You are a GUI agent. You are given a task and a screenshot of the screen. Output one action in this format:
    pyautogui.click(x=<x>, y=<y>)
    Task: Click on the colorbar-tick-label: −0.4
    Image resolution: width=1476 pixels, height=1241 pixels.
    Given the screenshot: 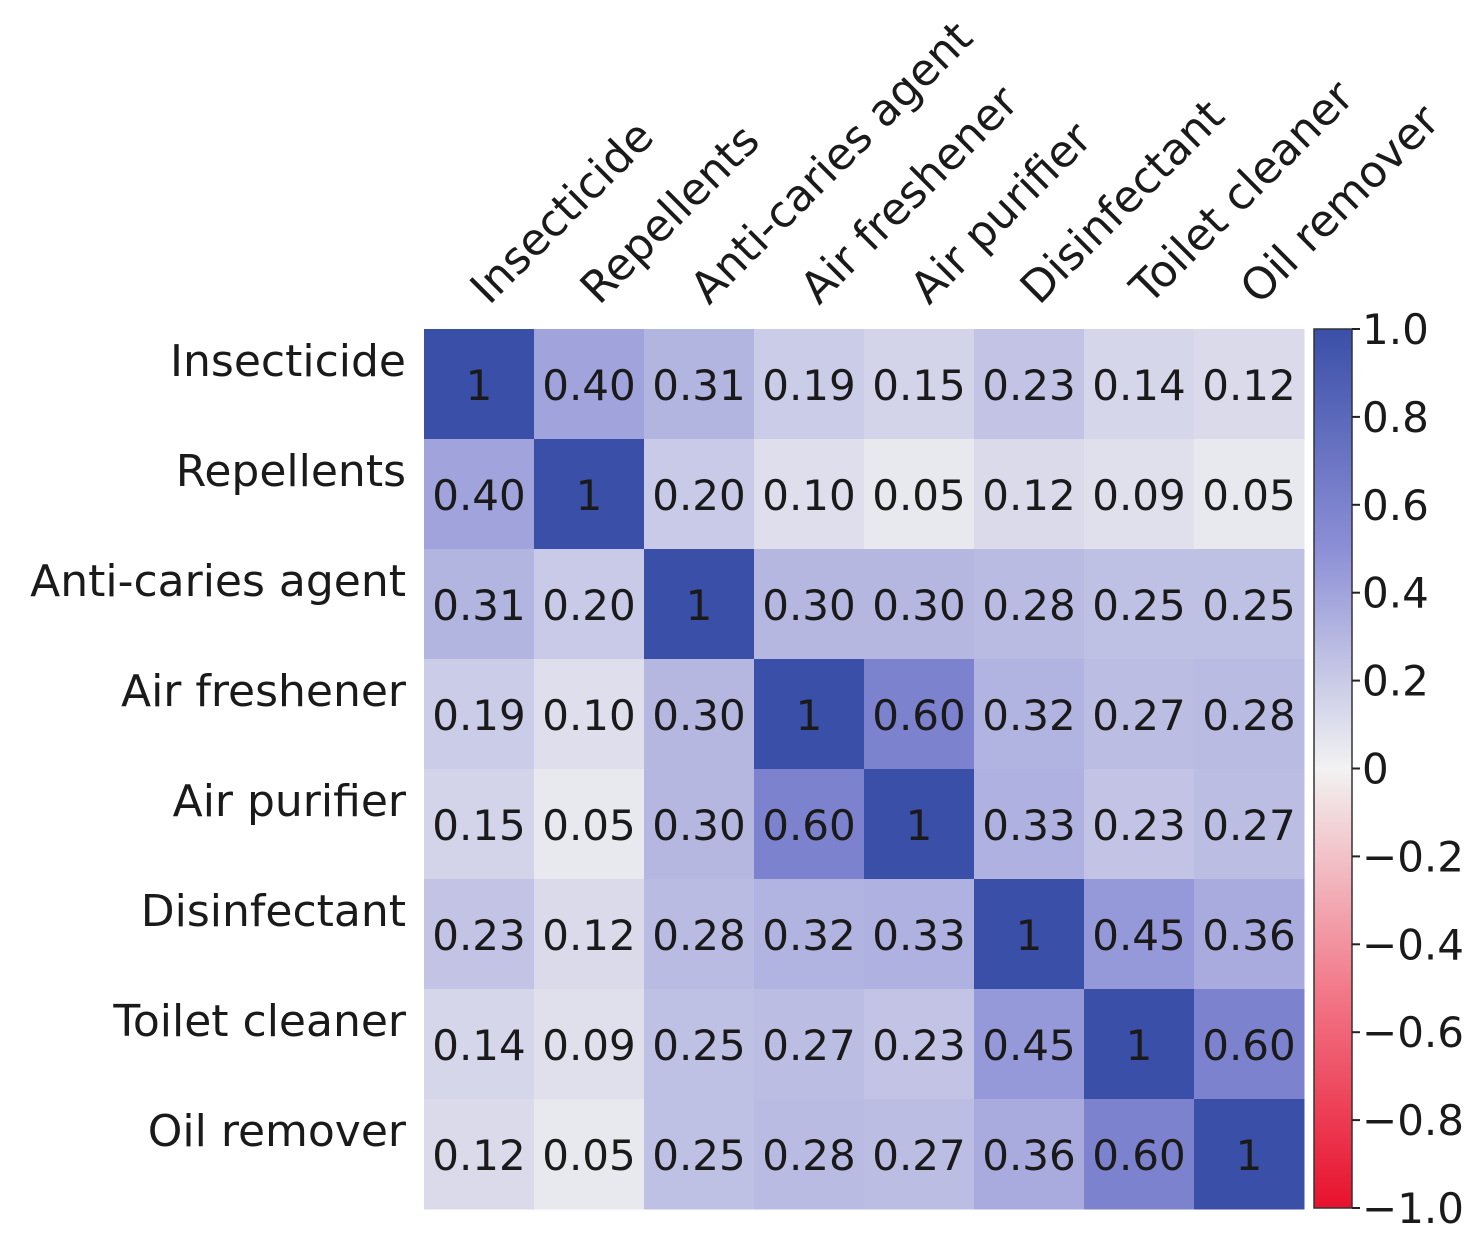 What is the action you would take?
    pyautogui.click(x=1413, y=944)
    